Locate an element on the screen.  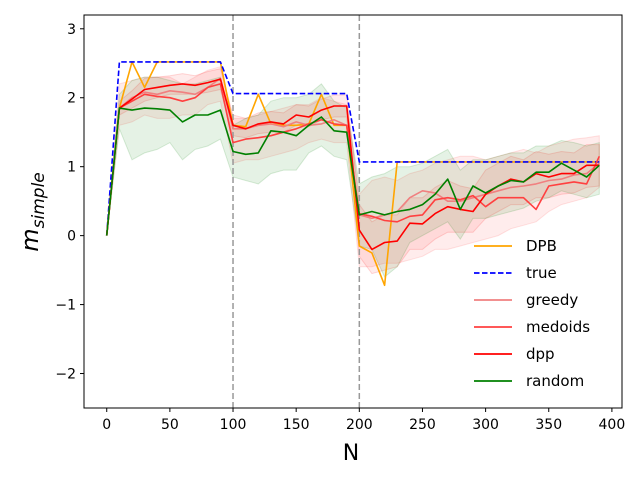
y-tick-label-2: 2 is located at coordinates (71, 99).